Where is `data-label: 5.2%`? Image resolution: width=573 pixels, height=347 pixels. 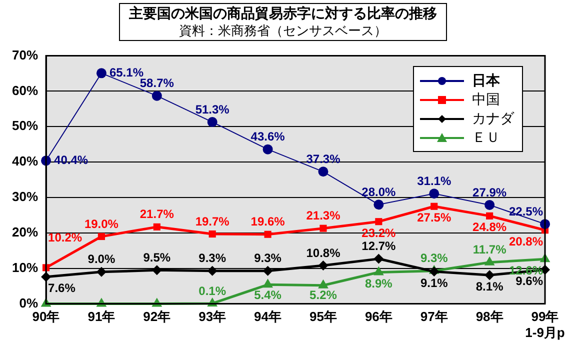
data-label: 5.2% is located at coordinates (324, 295).